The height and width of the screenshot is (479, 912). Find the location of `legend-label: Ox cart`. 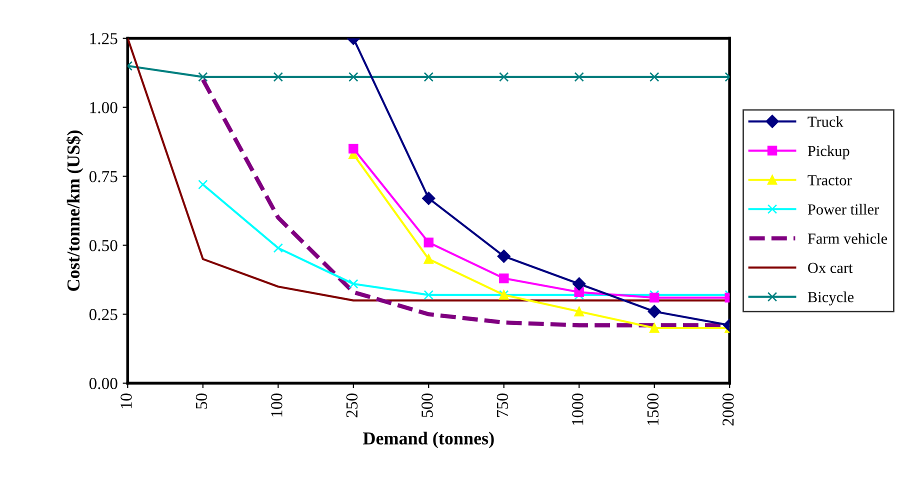

legend-label: Ox cart is located at coordinates (830, 268).